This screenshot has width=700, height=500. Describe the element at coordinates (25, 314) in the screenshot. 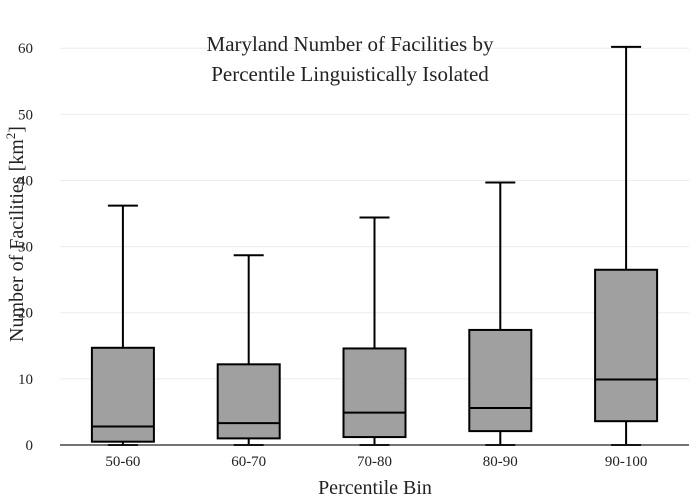

I see `y-tick-label: 20` at that location.